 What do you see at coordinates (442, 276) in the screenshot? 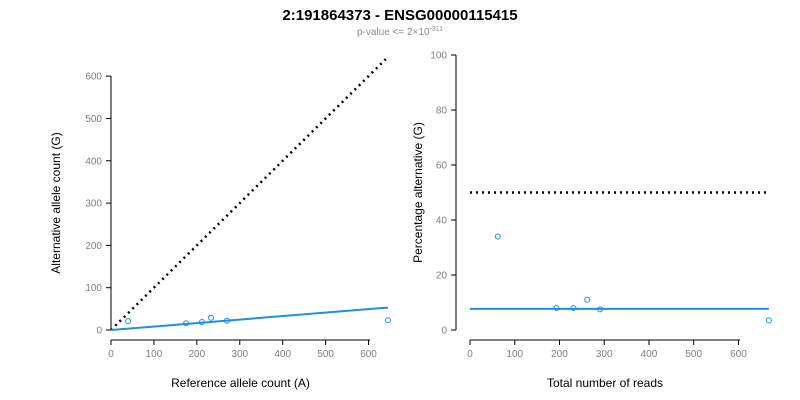
I see `y-tick-label: 20` at bounding box center [442, 276].